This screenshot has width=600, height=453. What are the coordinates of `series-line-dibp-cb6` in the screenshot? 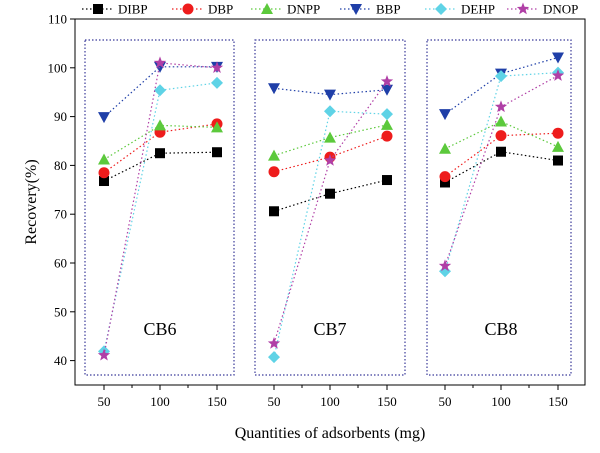 It's located at (160, 166).